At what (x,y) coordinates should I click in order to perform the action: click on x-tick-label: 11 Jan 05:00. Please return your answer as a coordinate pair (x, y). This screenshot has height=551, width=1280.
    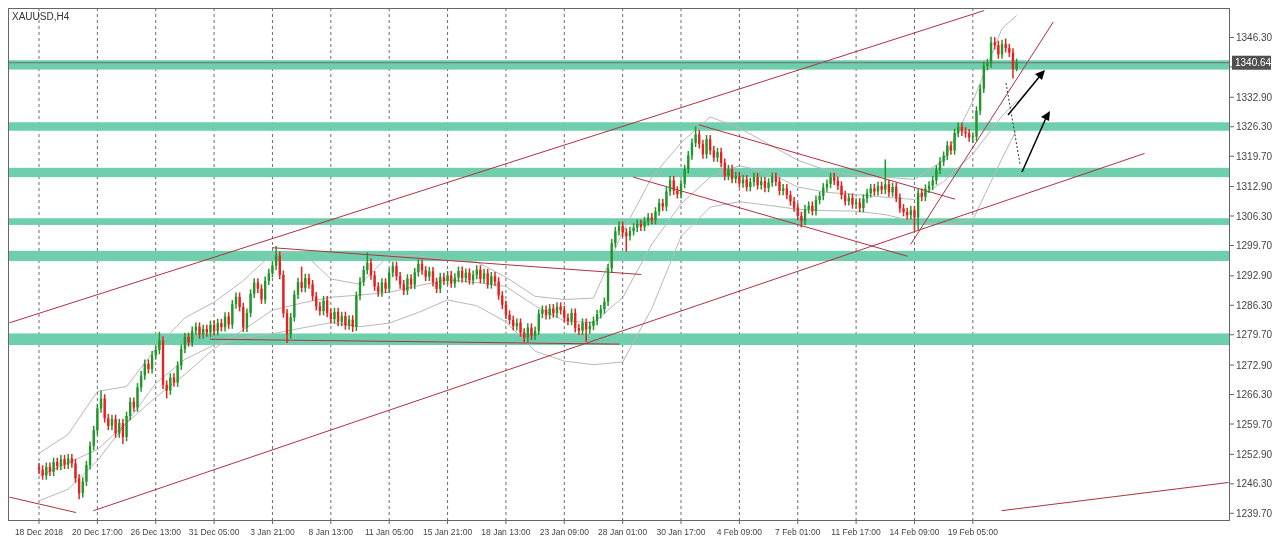
    Looking at the image, I should click on (389, 532).